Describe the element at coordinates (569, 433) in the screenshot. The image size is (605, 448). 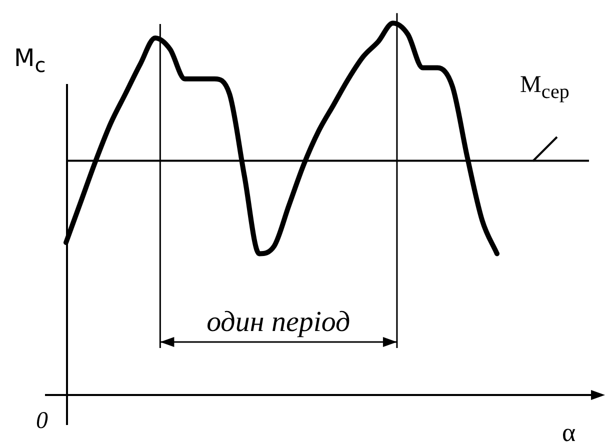
I see `x-axis-title: α` at that location.